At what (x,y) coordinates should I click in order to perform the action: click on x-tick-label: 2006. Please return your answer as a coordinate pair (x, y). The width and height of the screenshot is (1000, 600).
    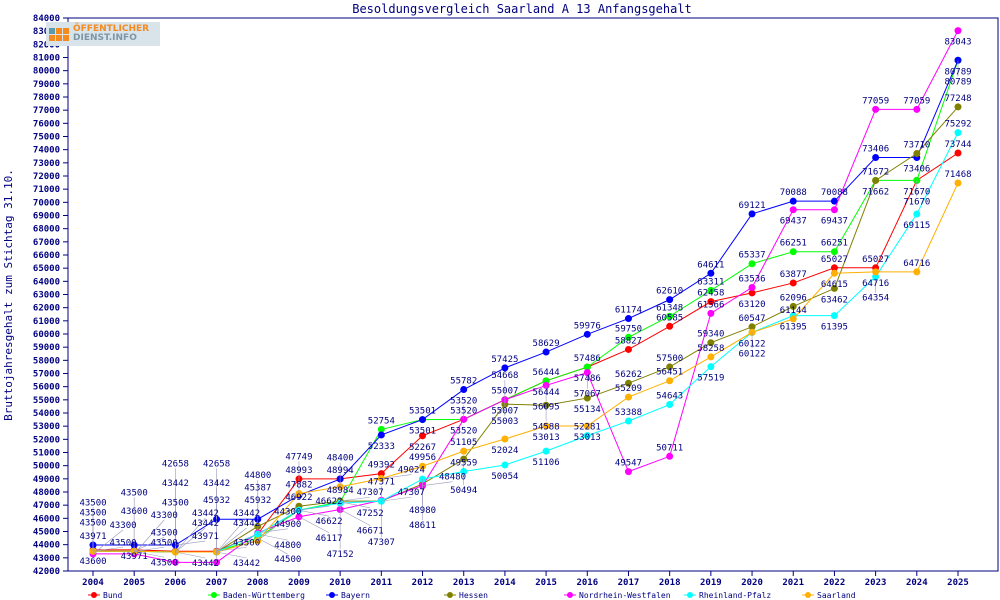
    Looking at the image, I should click on (176, 583).